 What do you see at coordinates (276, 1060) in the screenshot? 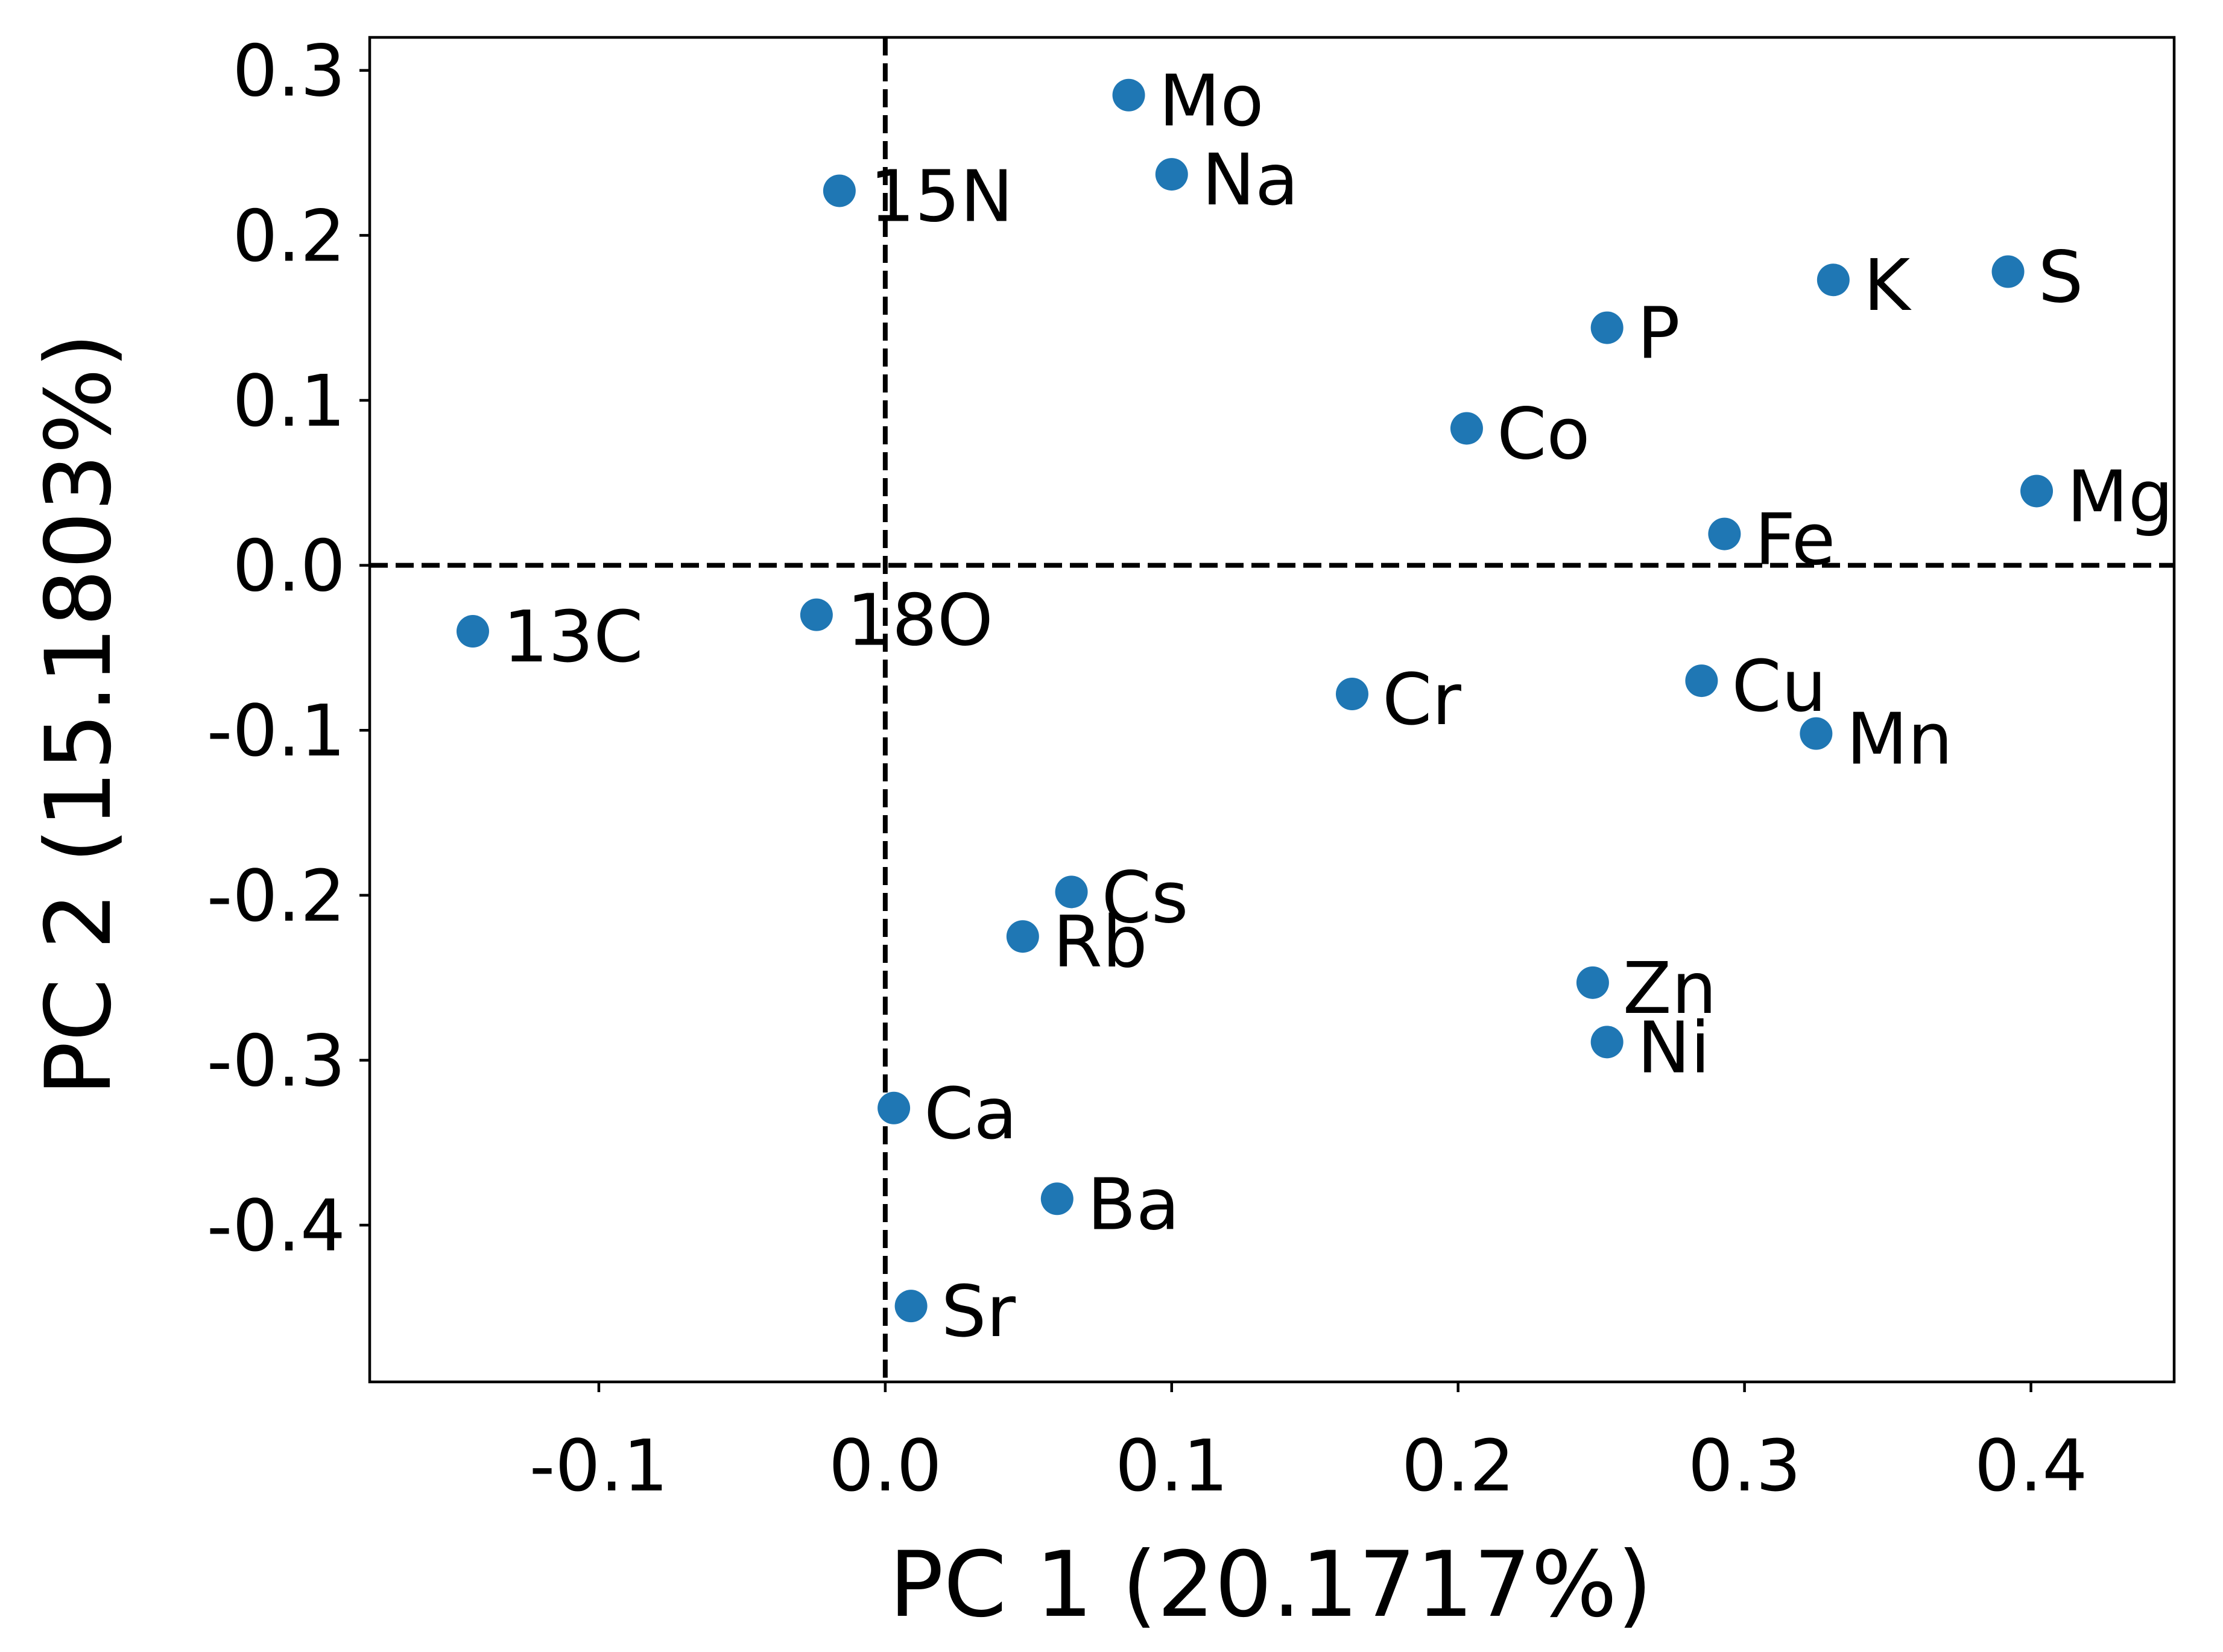
I see `y-tick-label: -0.3` at bounding box center [276, 1060].